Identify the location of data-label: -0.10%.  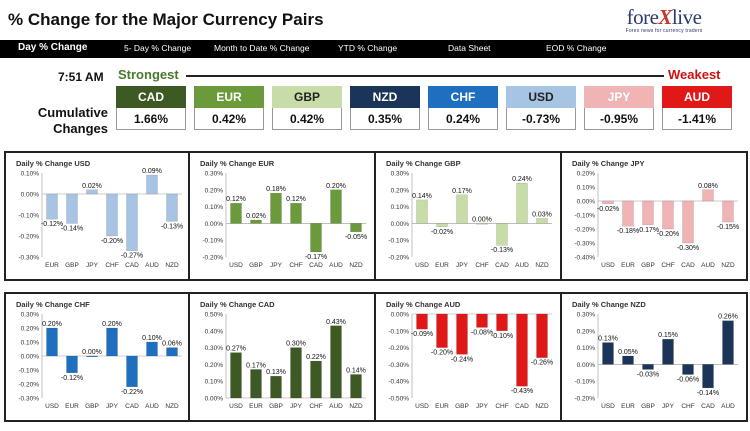
(502, 336).